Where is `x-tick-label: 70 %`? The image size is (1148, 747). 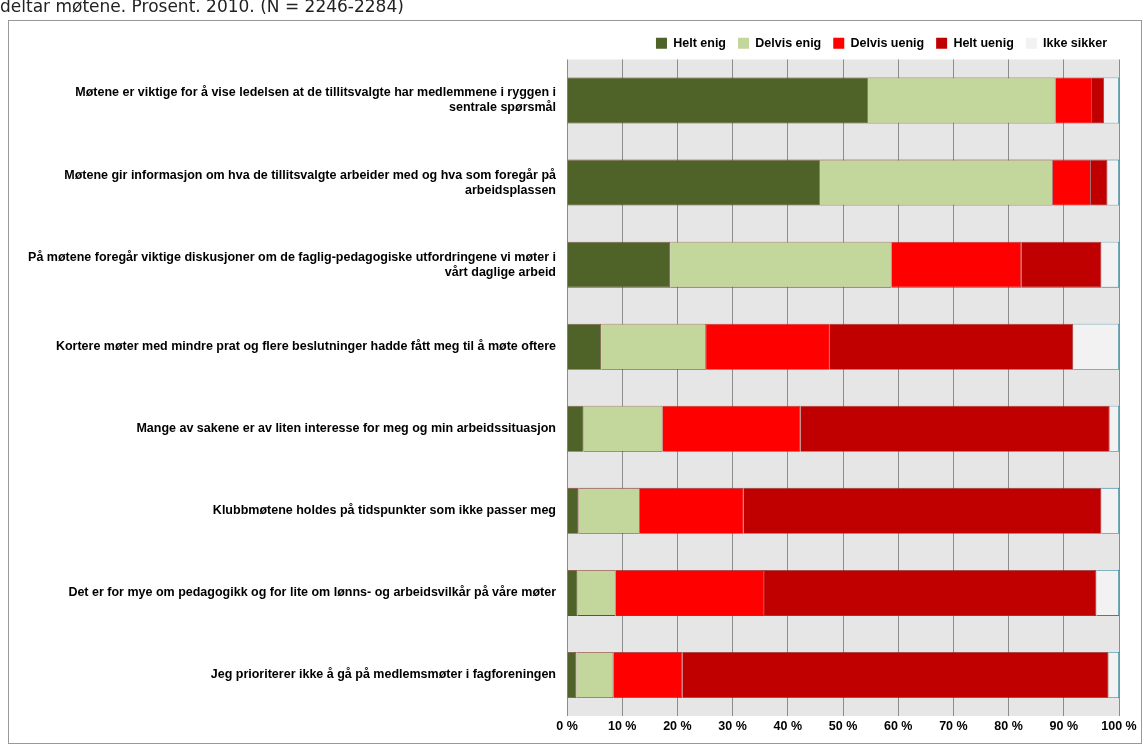
x-tick-label: 70 % is located at coordinates (953, 725).